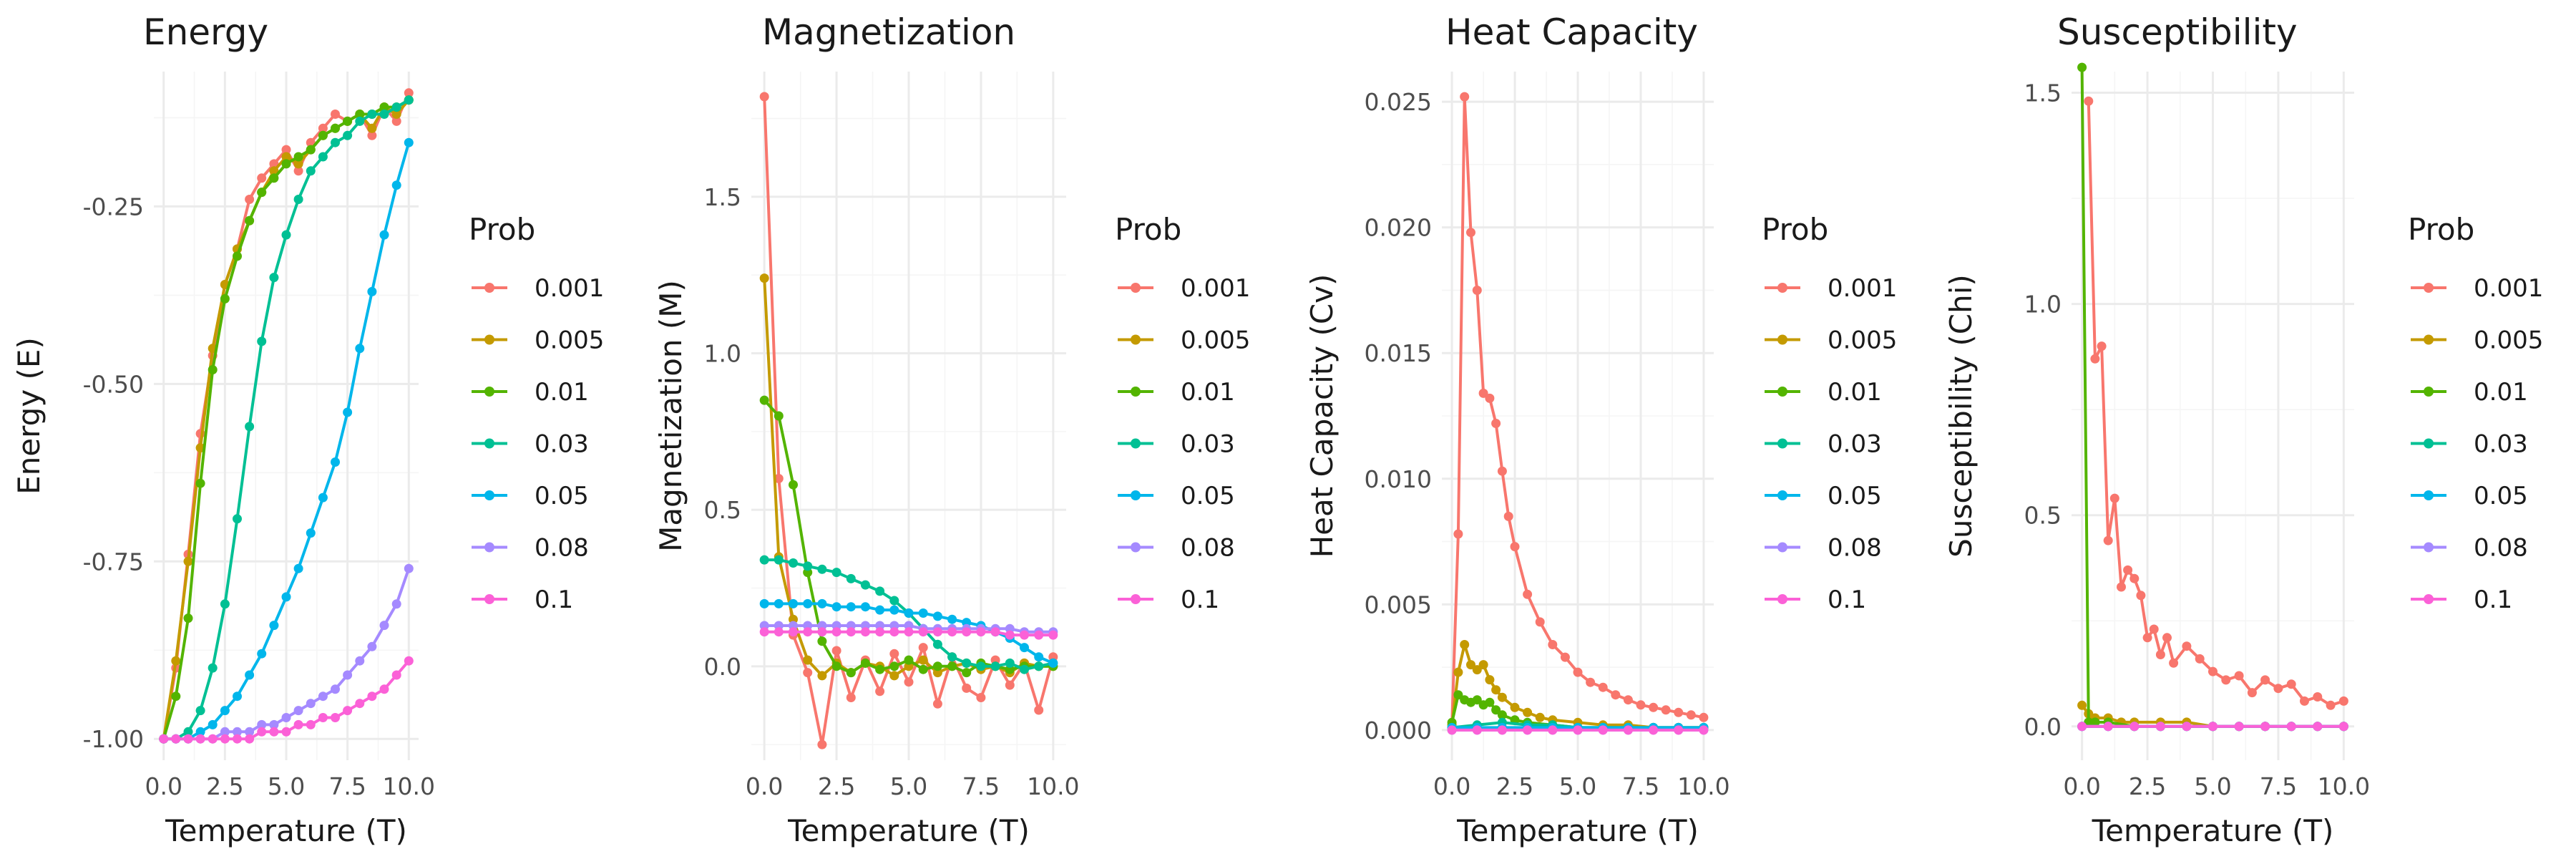  What do you see at coordinates (409, 786) in the screenshot?
I see `x-tick-label: 10.0` at bounding box center [409, 786].